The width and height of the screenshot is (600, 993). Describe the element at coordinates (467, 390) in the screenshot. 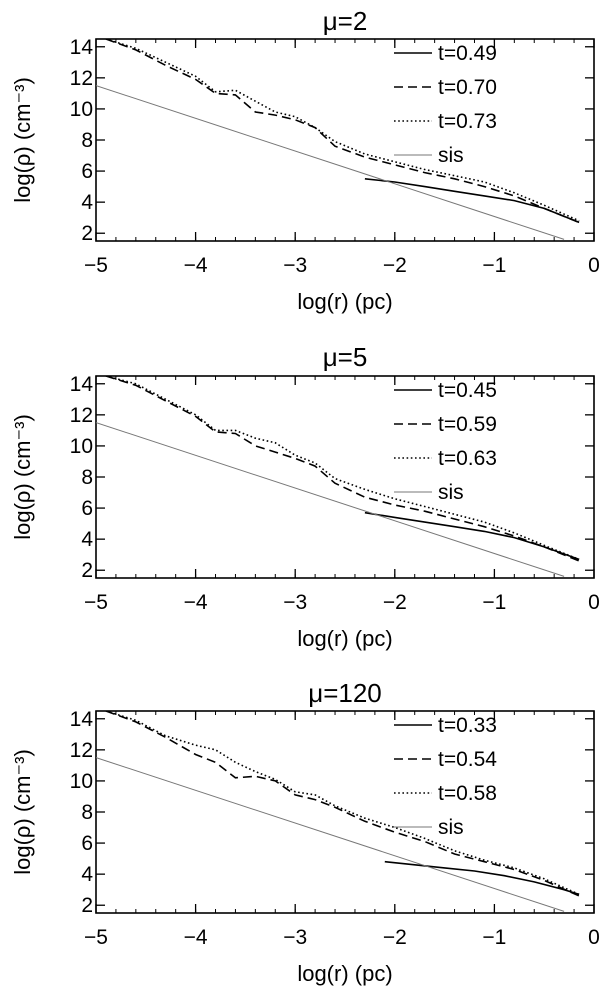

I see `legend-label: t=0.45` at that location.